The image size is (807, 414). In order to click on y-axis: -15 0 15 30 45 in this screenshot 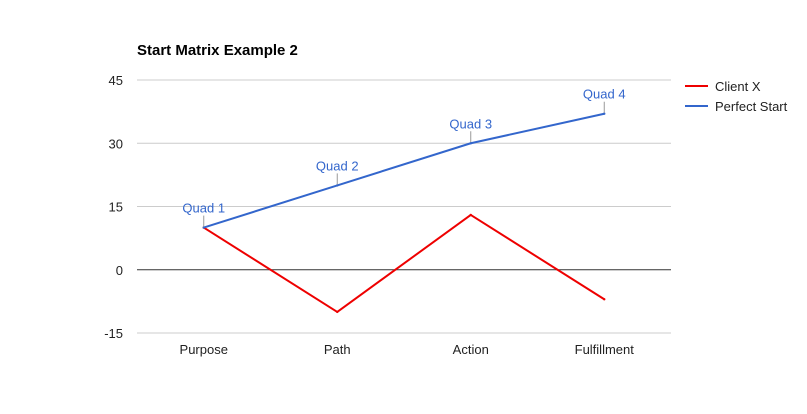, I will do `click(113, 207)`.